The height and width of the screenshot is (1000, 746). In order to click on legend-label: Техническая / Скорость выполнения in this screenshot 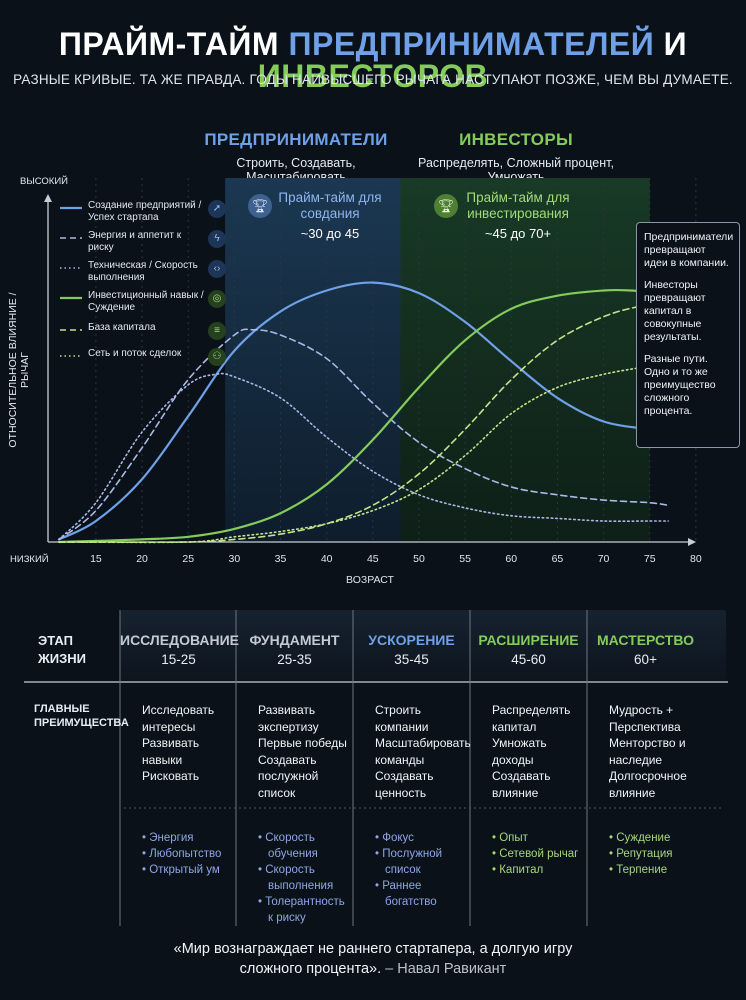, I will do `click(143, 271)`.